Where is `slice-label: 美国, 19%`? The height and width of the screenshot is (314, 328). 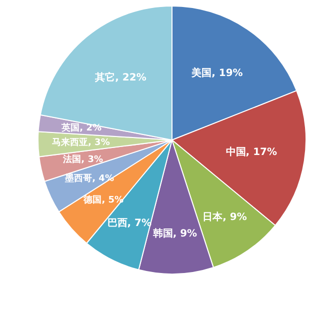 slice-label: 美国, 19% is located at coordinates (216, 73).